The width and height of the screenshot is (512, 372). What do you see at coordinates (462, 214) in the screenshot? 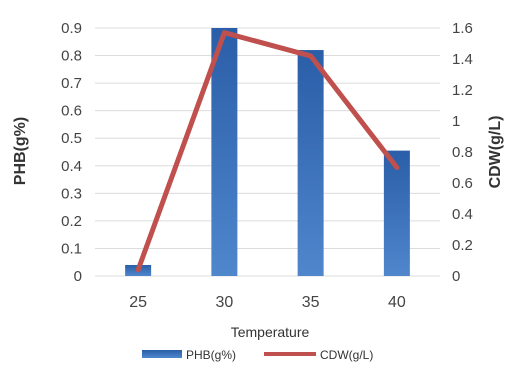
I see `y-right-tick-label: 0.4` at bounding box center [462, 214].